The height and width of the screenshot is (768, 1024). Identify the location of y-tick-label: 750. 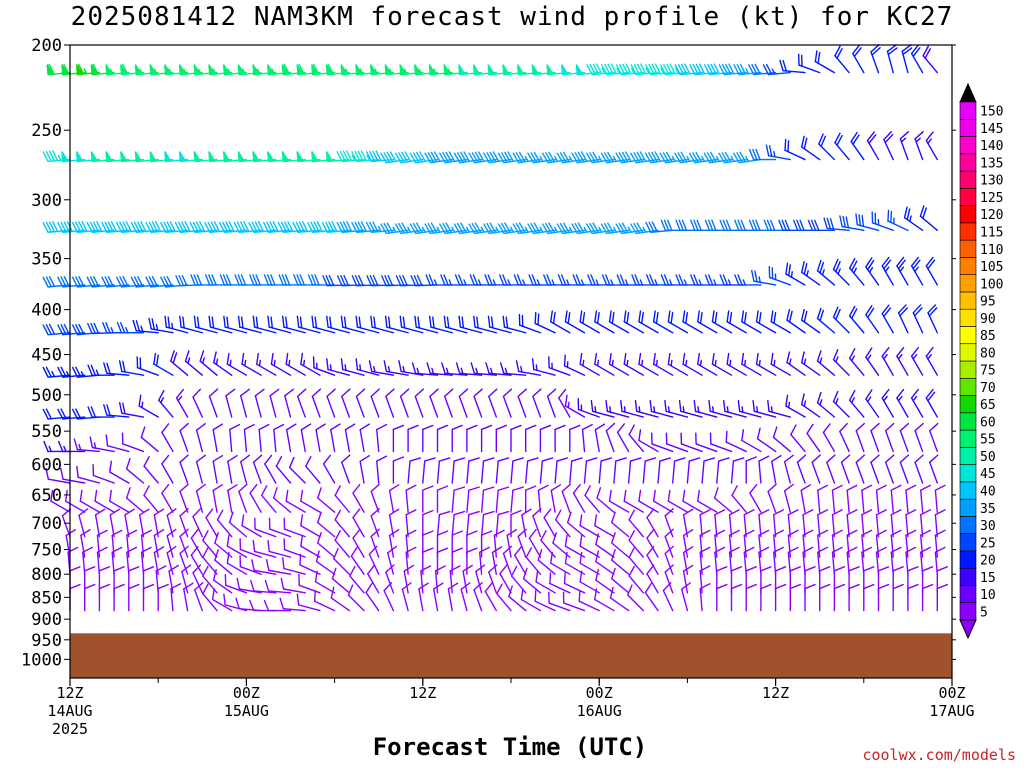
(46, 551).